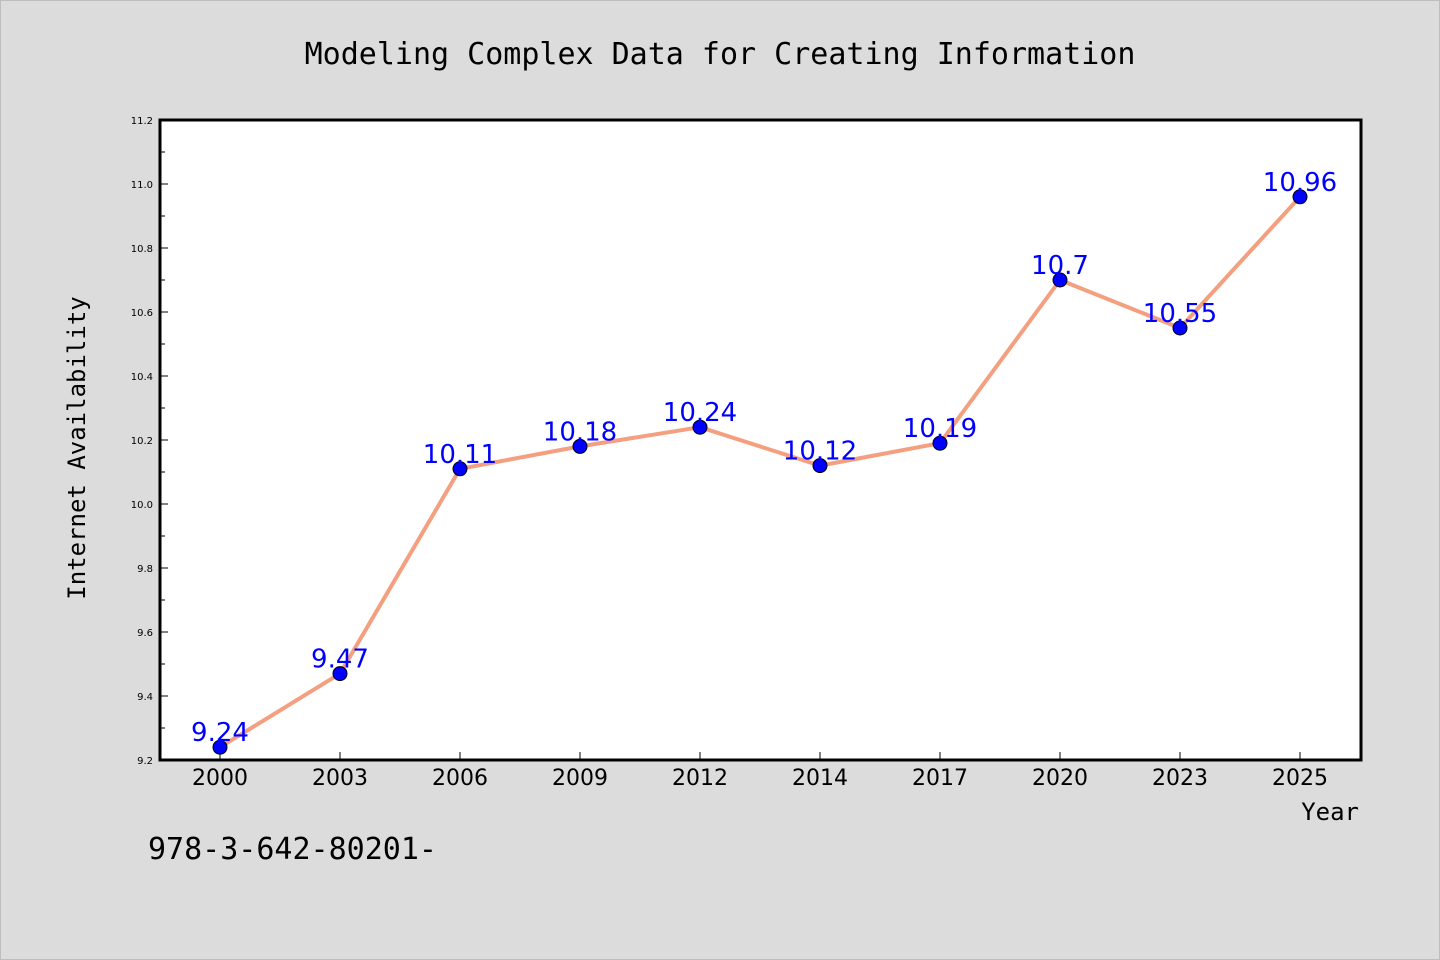 The image size is (1440, 960). Describe the element at coordinates (460, 778) in the screenshot. I see `x-tick-label: 2006` at that location.